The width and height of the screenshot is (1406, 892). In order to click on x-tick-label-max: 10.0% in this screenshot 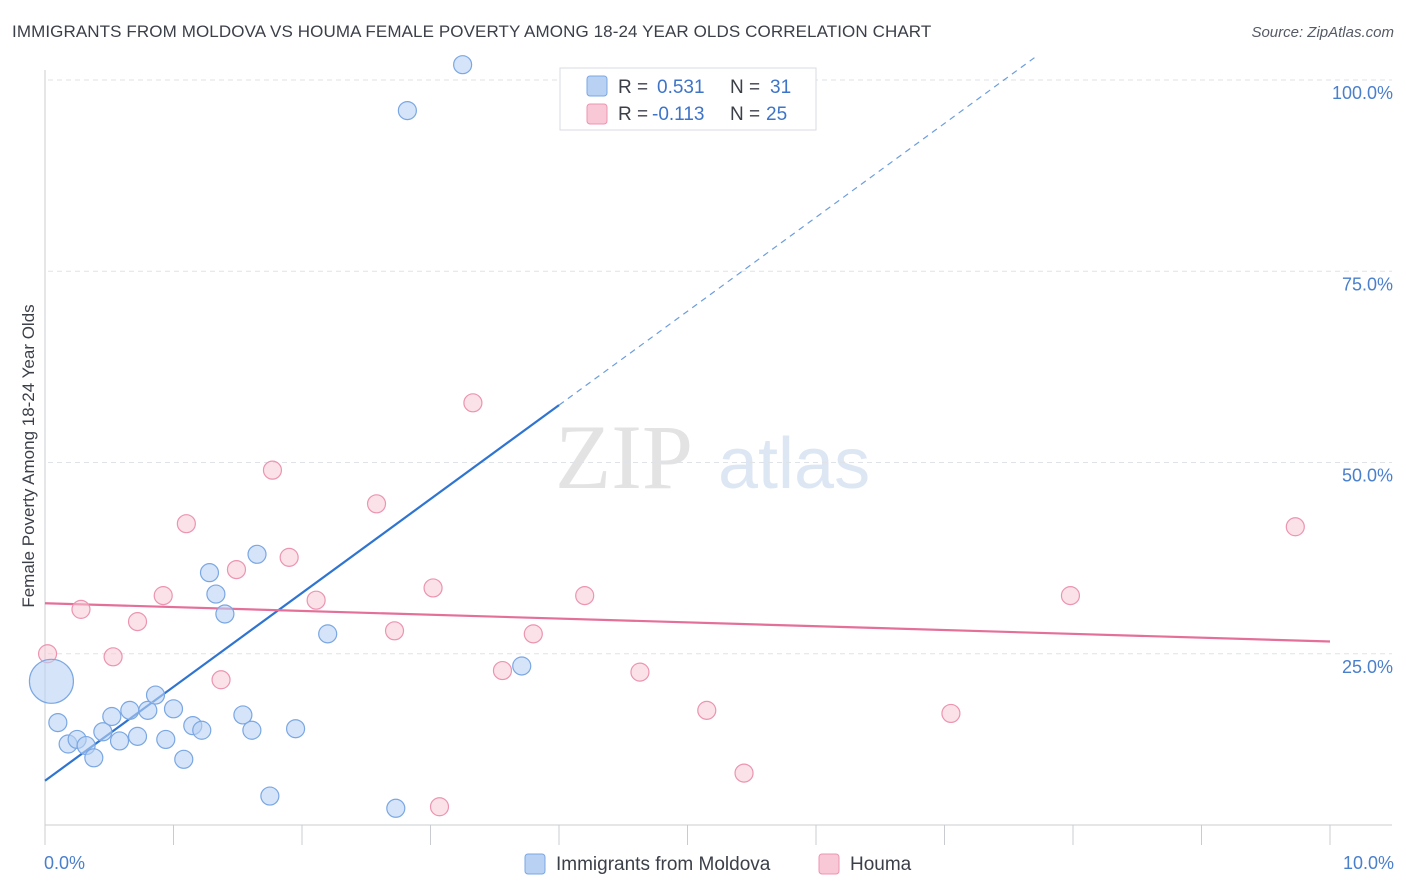, I will do `click(1368, 863)`.